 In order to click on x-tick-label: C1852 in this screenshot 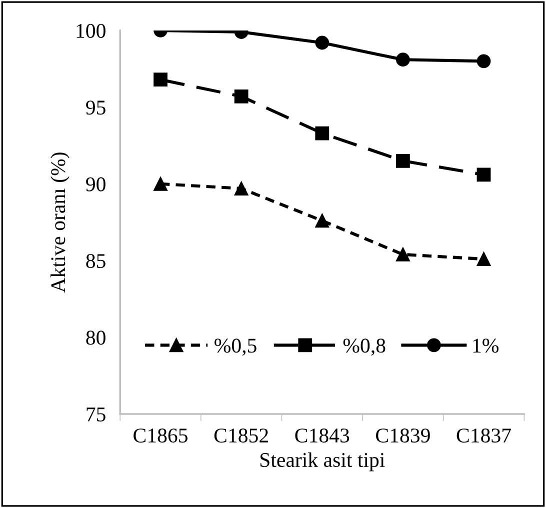, I will do `click(241, 435)`.